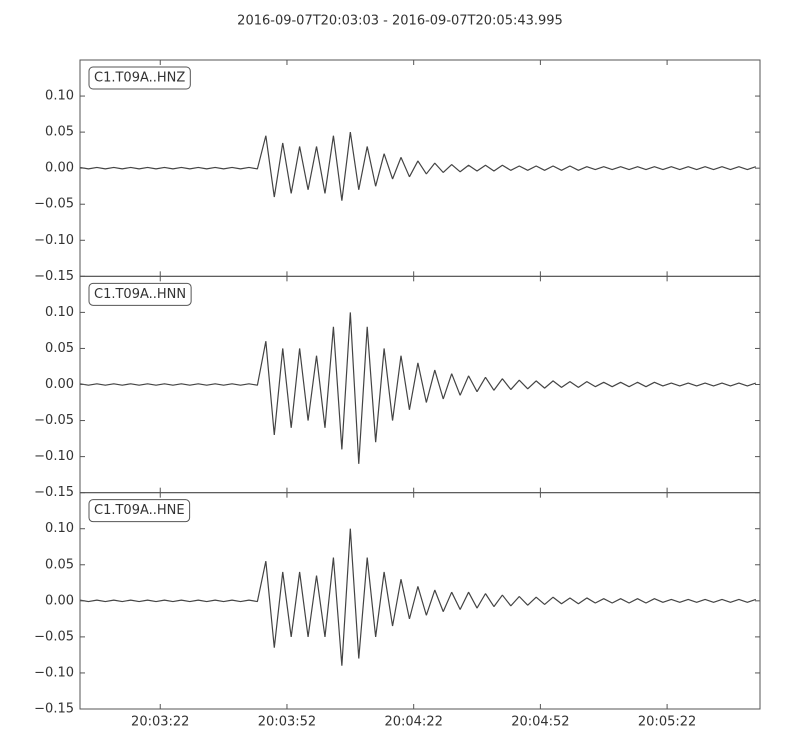 The width and height of the screenshot is (800, 750). Describe the element at coordinates (417, 166) in the screenshot. I see `waveform` at that location.